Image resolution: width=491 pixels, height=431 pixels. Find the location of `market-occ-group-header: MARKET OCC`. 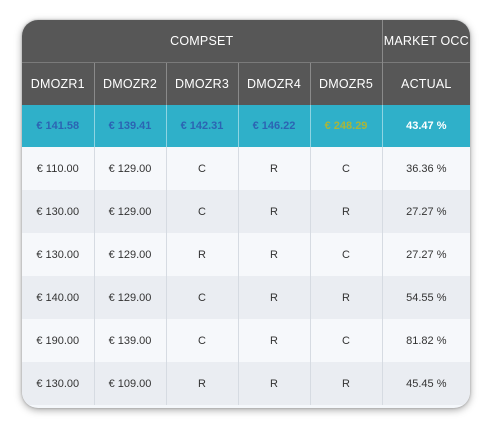

market-occ-group-header: MARKET OCC is located at coordinates (425, 41).